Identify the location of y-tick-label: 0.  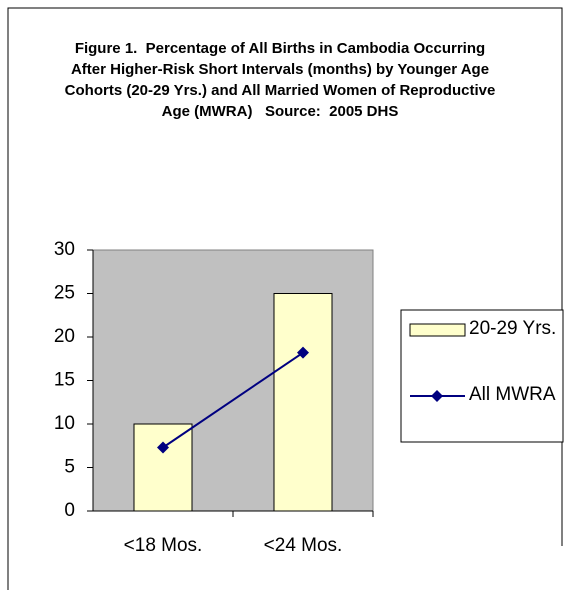
(69, 510).